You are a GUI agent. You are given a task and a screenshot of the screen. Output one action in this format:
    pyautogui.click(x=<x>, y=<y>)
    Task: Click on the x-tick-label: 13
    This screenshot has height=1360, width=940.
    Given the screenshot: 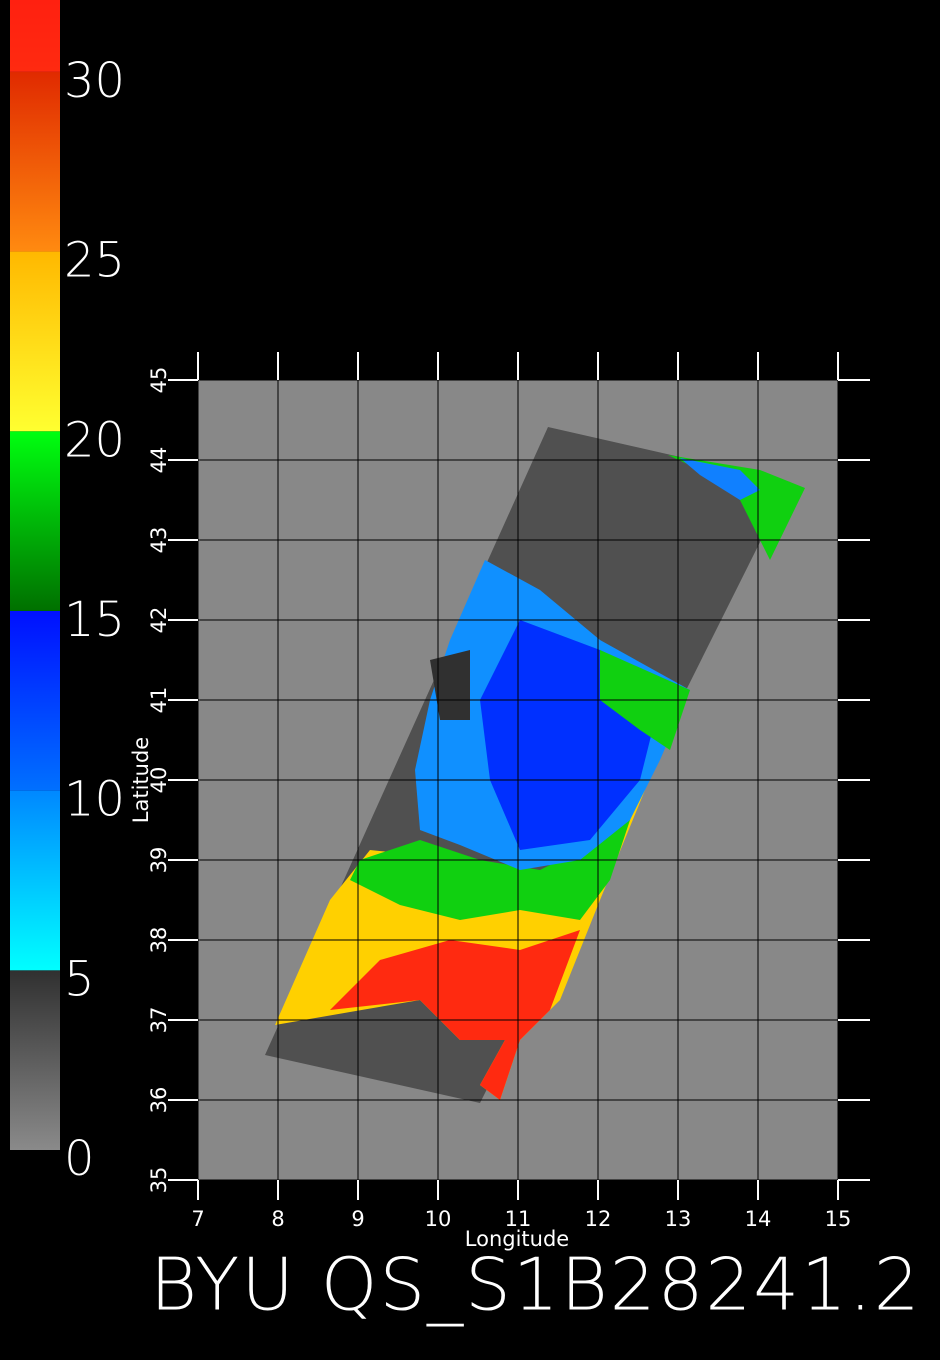 What is the action you would take?
    pyautogui.click(x=678, y=1219)
    